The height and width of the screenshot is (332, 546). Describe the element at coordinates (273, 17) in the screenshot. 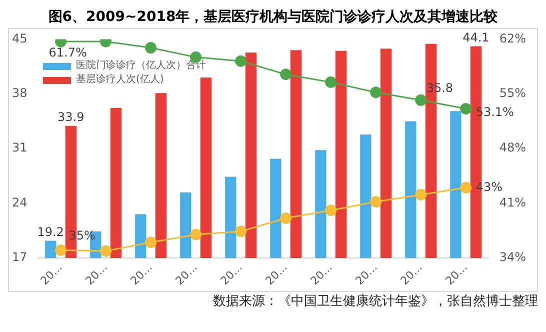

I see `chart-title: 图6、2009~2018年，基层医疗机构与医院门诊诊疗人次及其增速比较` at that location.